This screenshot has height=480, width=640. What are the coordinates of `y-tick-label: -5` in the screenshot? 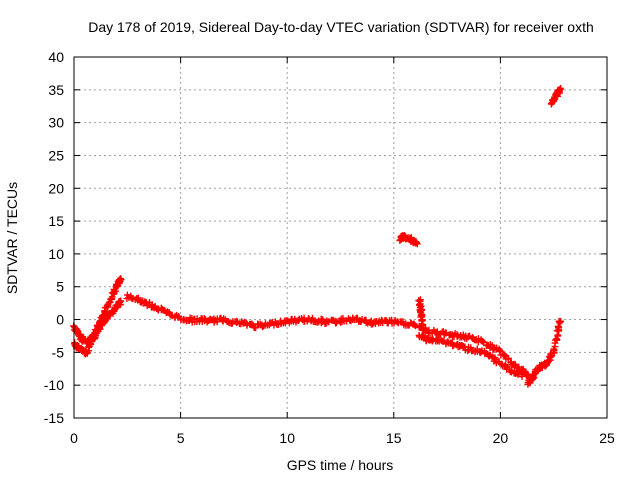 It's located at (58, 352).